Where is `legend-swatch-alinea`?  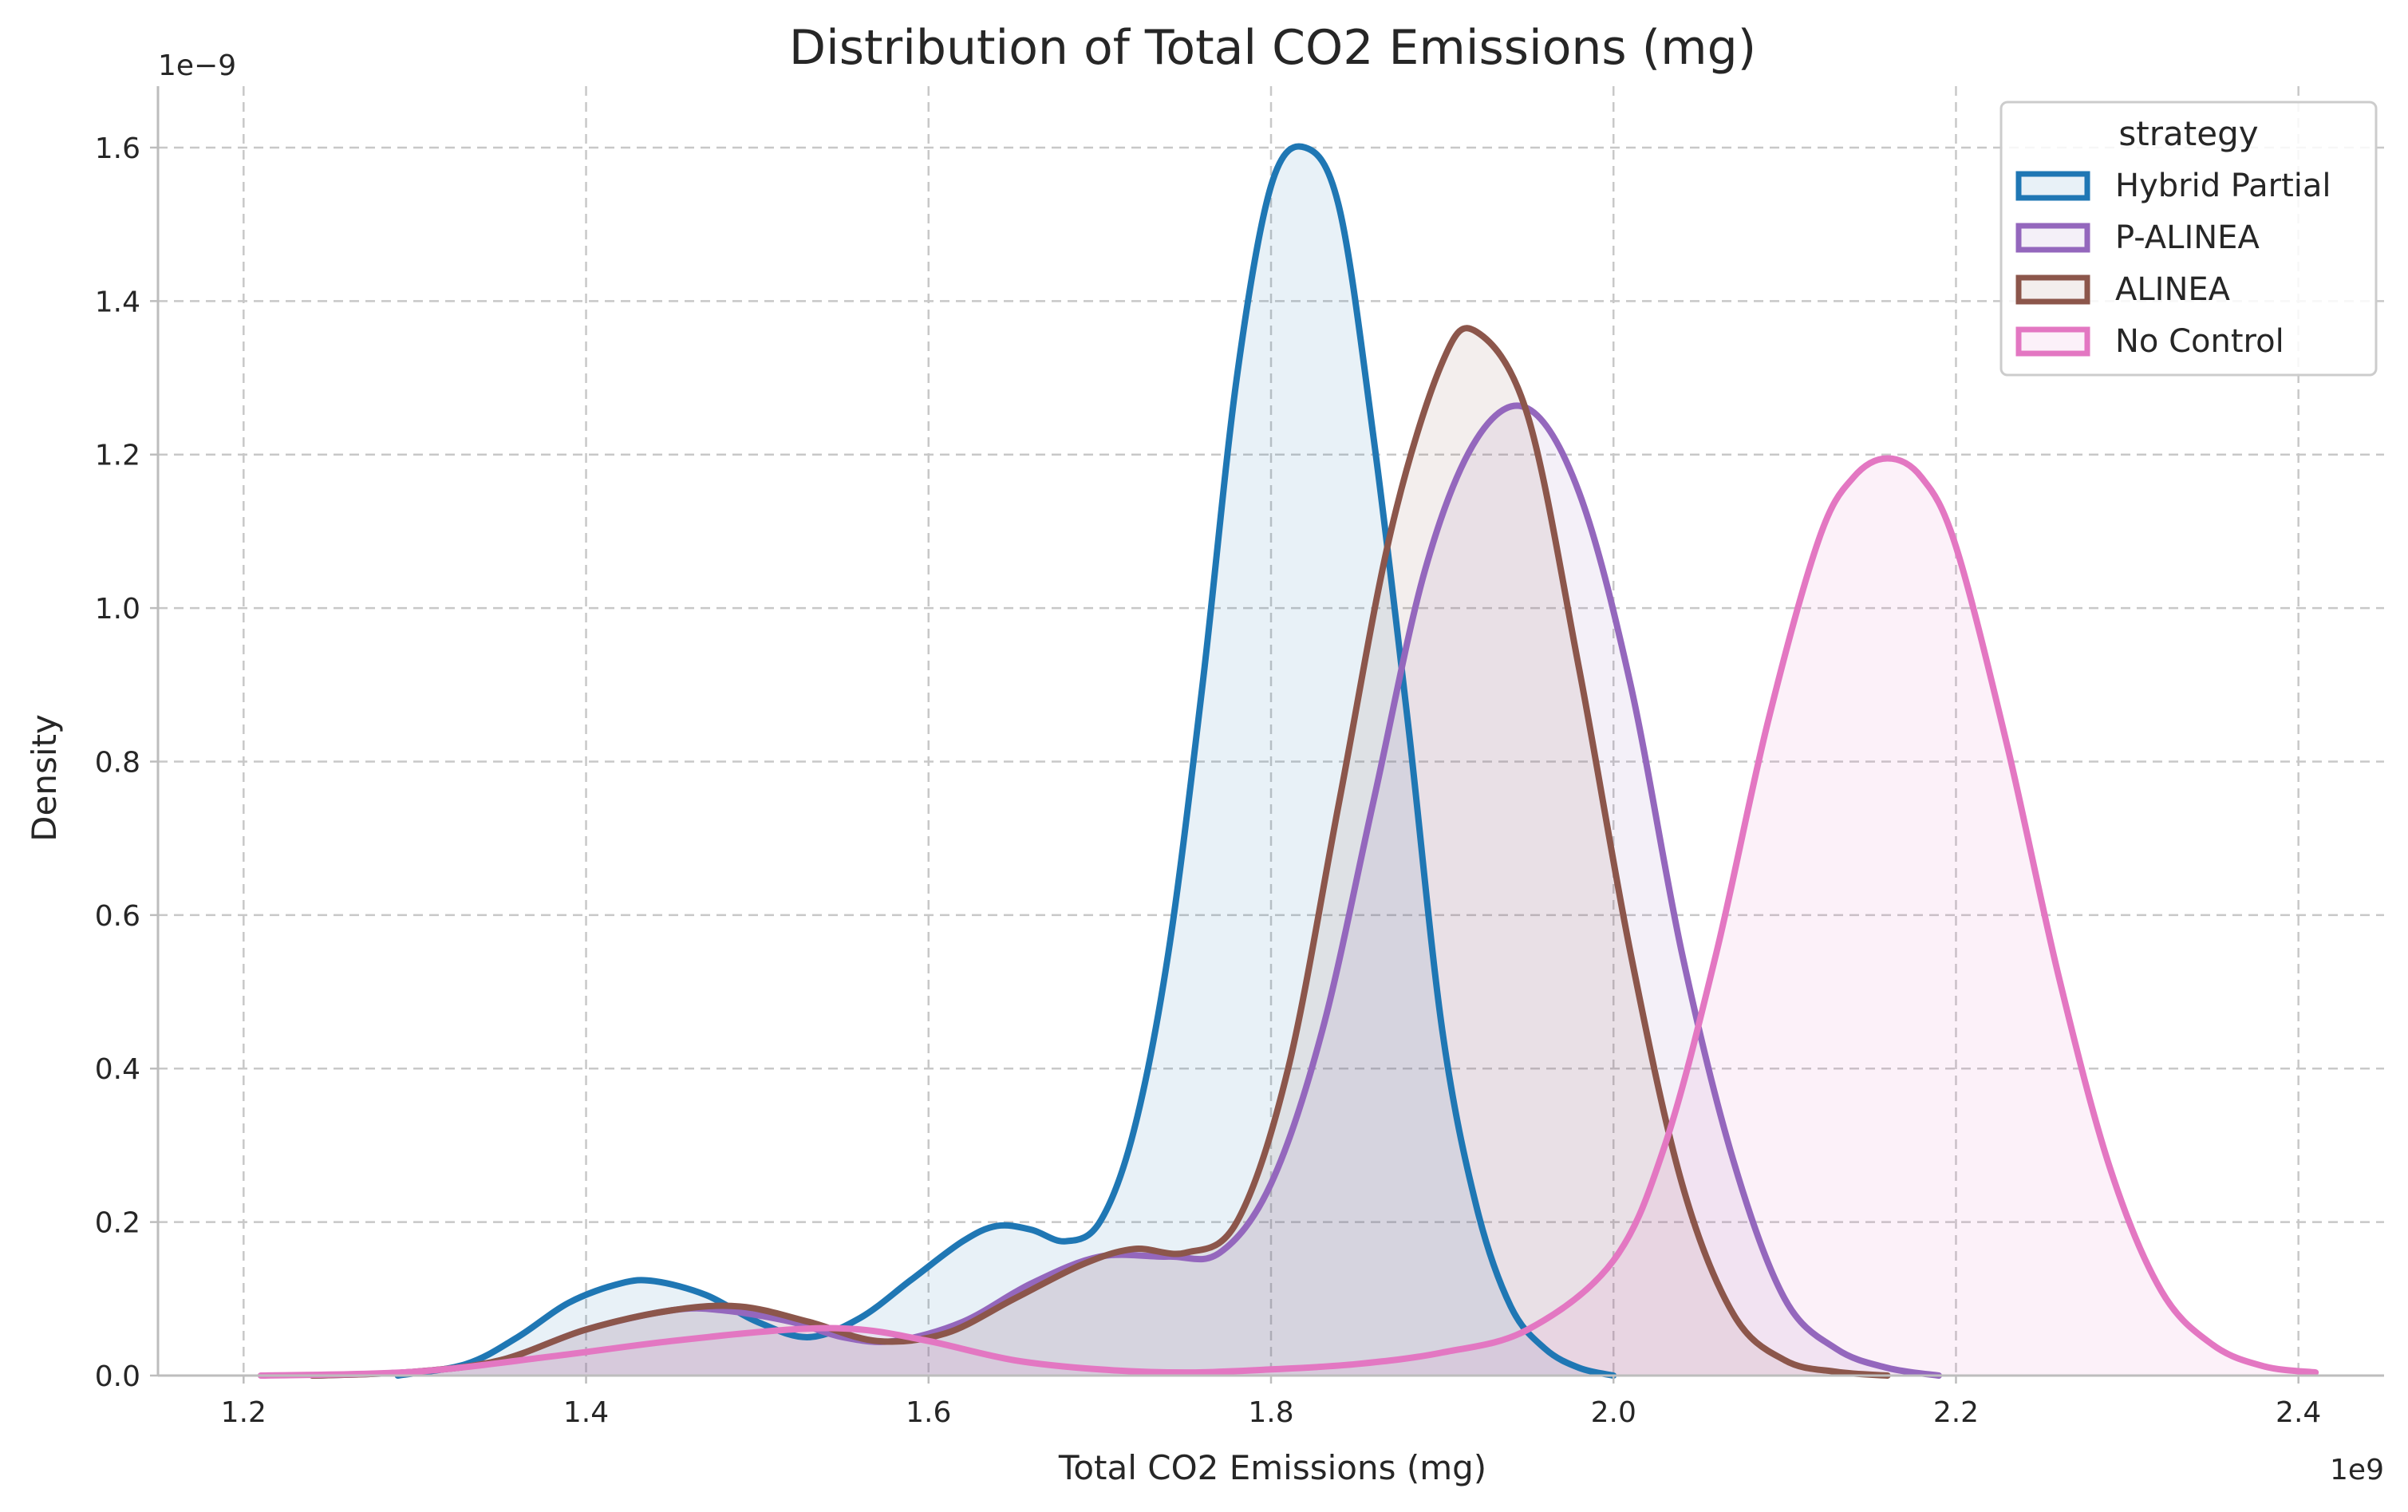 legend-swatch-alinea is located at coordinates (2052, 289).